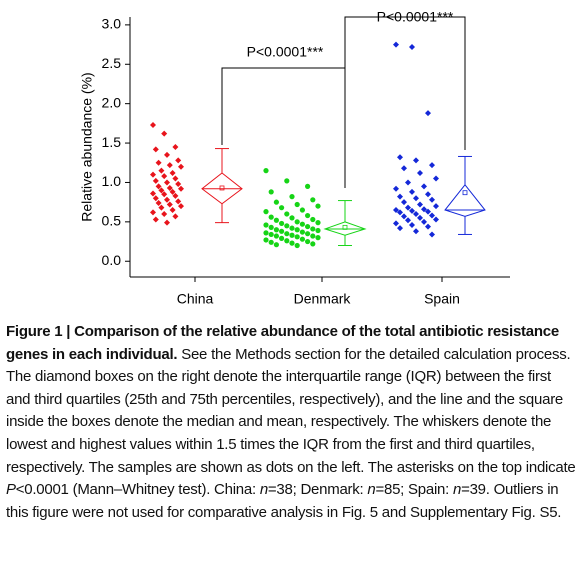 This screenshot has width=581, height=588. Describe the element at coordinates (323, 299) in the screenshot. I see `x-tick-label: Denmark` at that location.